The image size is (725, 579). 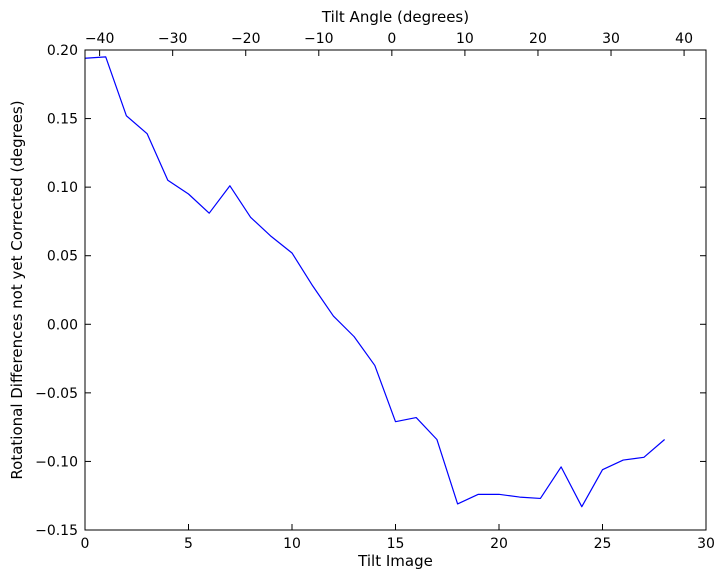 I want to click on top-x-tick-label: 40, so click(x=684, y=39).